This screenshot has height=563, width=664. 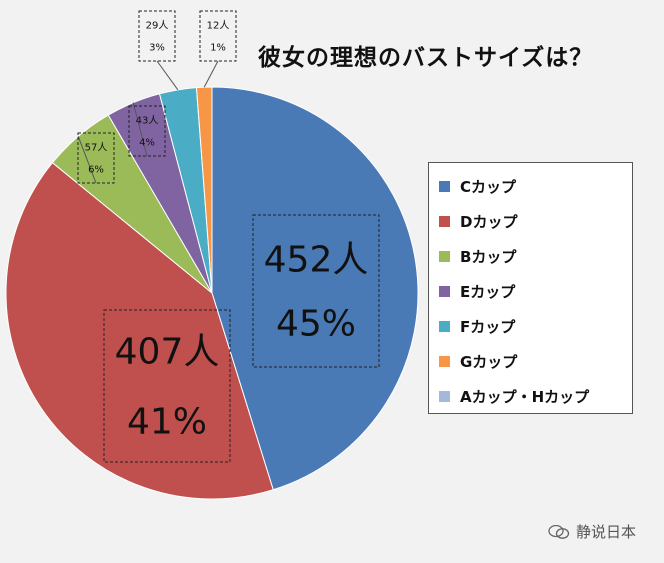 I want to click on data-label-count-f: 29人, so click(x=157, y=26).